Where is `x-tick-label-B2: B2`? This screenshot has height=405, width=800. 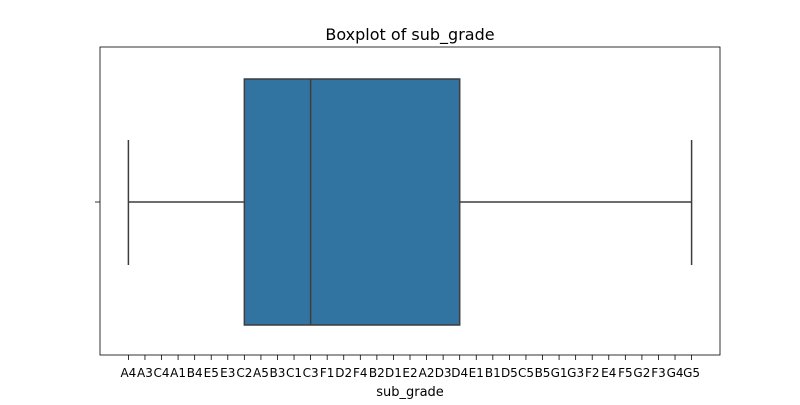
x-tick-label-B2: B2 is located at coordinates (377, 373).